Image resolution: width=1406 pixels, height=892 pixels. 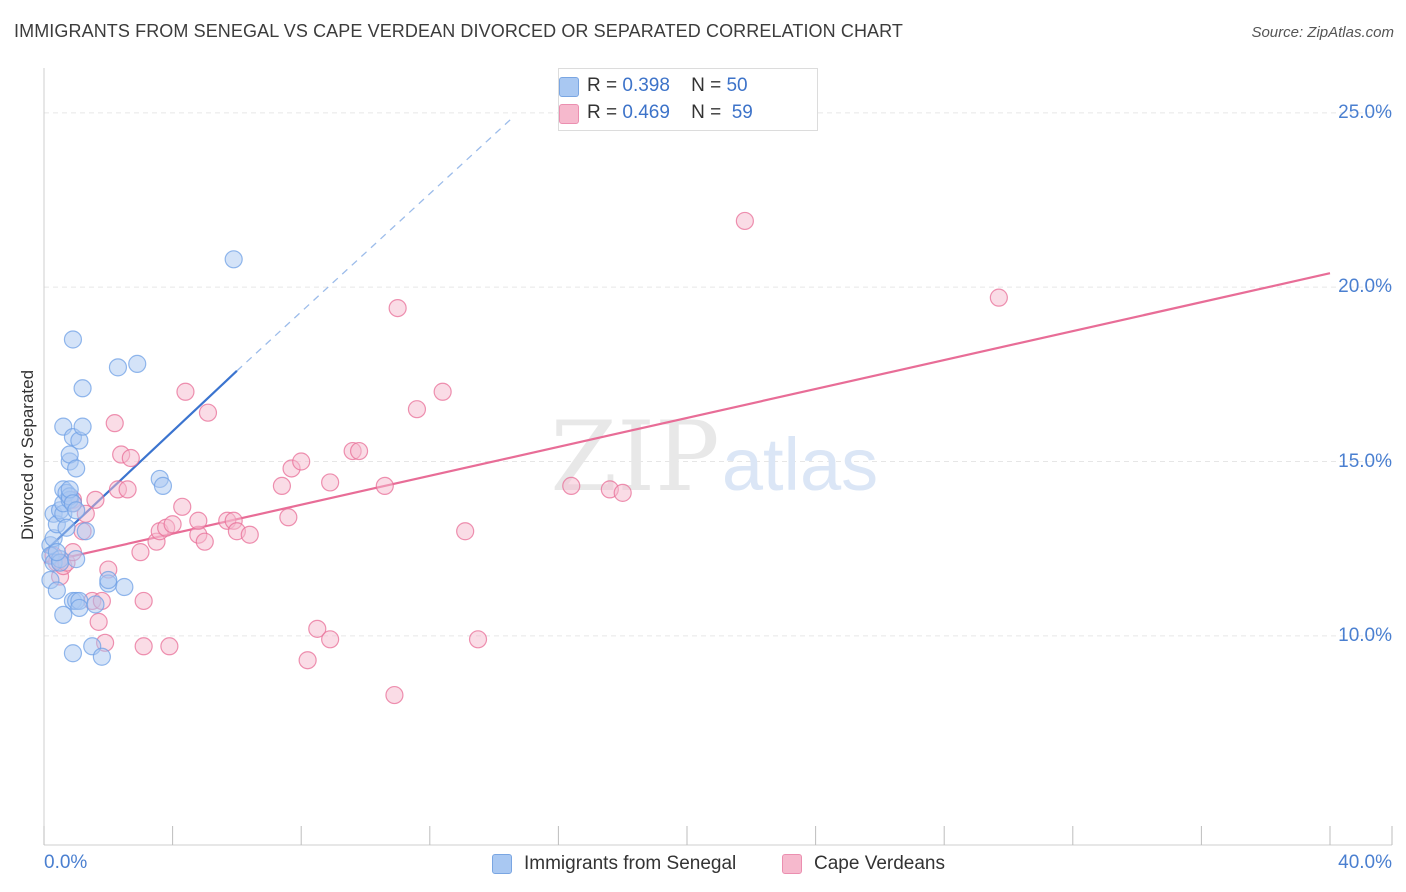 What do you see at coordinates (646, 112) in the screenshot?
I see `r-value: 0.469` at bounding box center [646, 112].